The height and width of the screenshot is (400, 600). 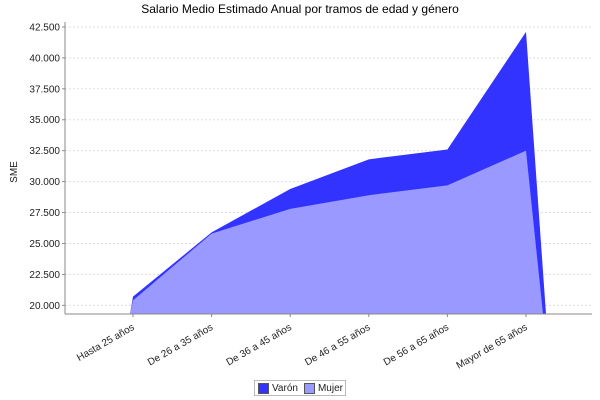 What do you see at coordinates (14, 172) in the screenshot?
I see `y-axis-label: SME` at bounding box center [14, 172].